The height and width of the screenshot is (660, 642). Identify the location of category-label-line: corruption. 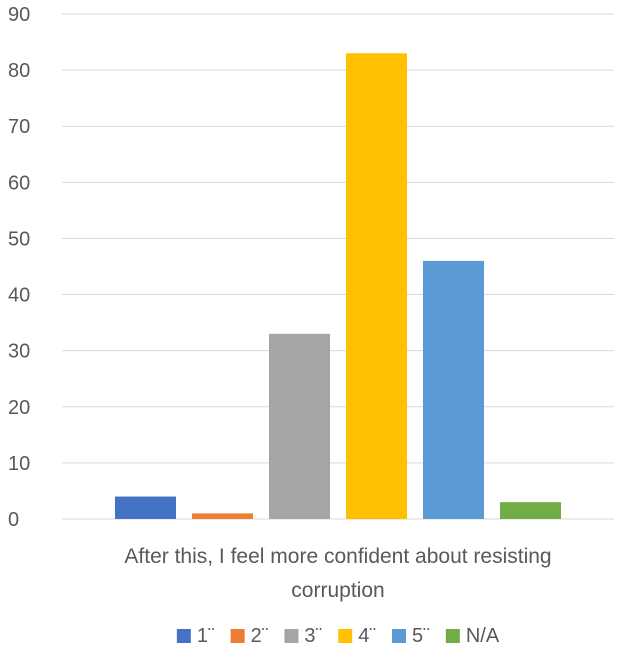
(337, 590).